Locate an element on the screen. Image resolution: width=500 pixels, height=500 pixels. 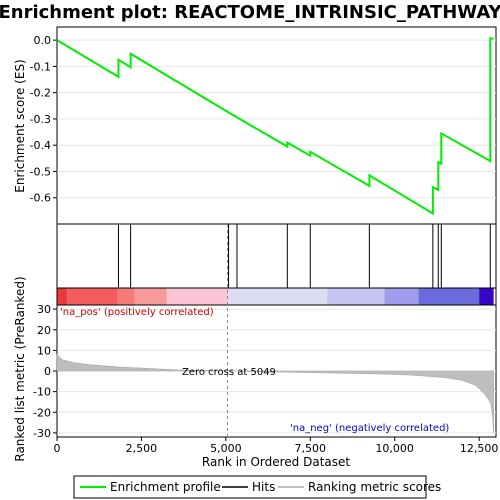
legend-es-label: Enrichment profile is located at coordinates (165, 487).